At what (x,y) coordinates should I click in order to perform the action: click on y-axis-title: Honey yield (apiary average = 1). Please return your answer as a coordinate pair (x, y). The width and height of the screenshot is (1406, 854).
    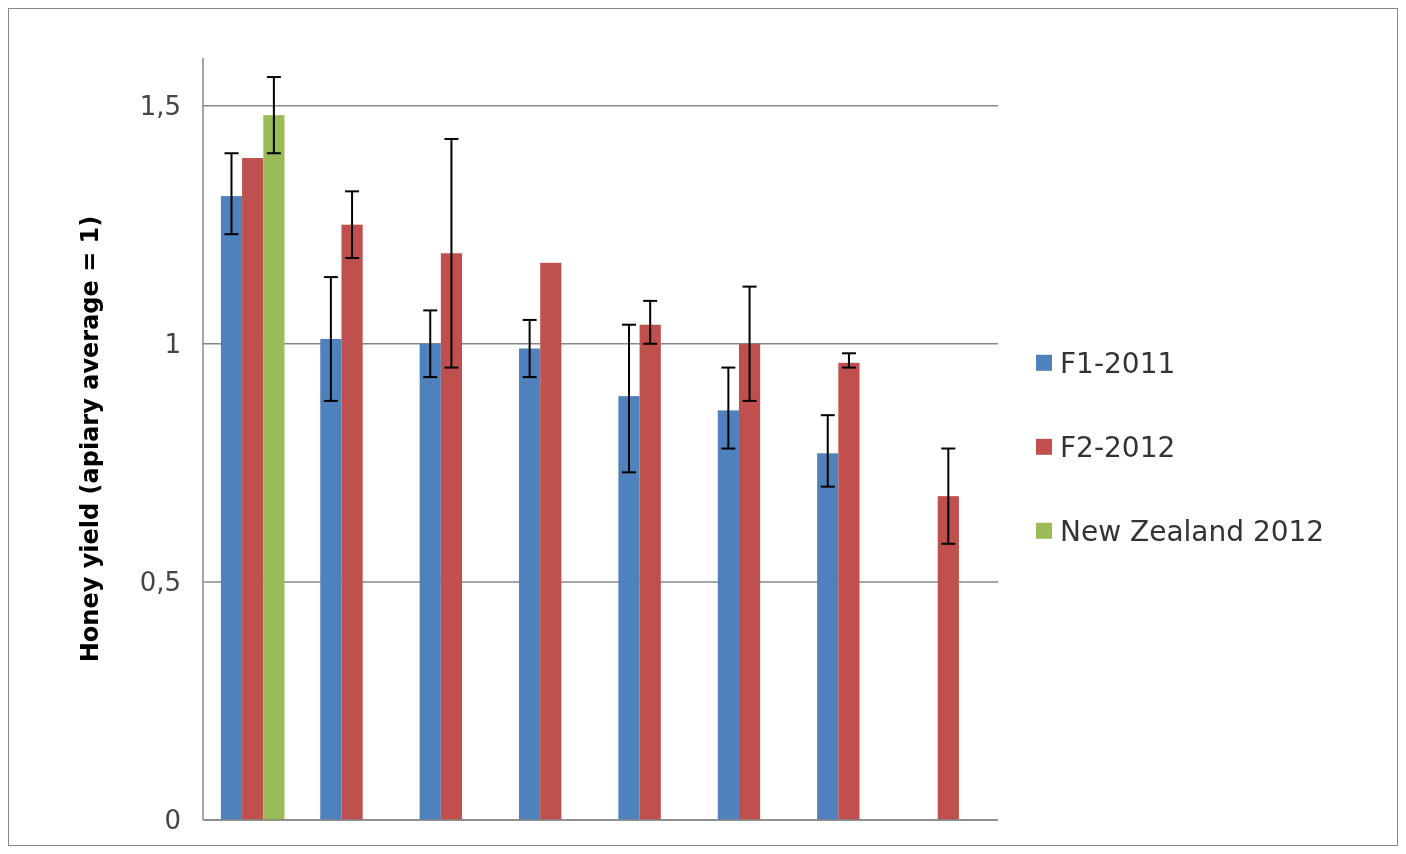
    Looking at the image, I should click on (90, 439).